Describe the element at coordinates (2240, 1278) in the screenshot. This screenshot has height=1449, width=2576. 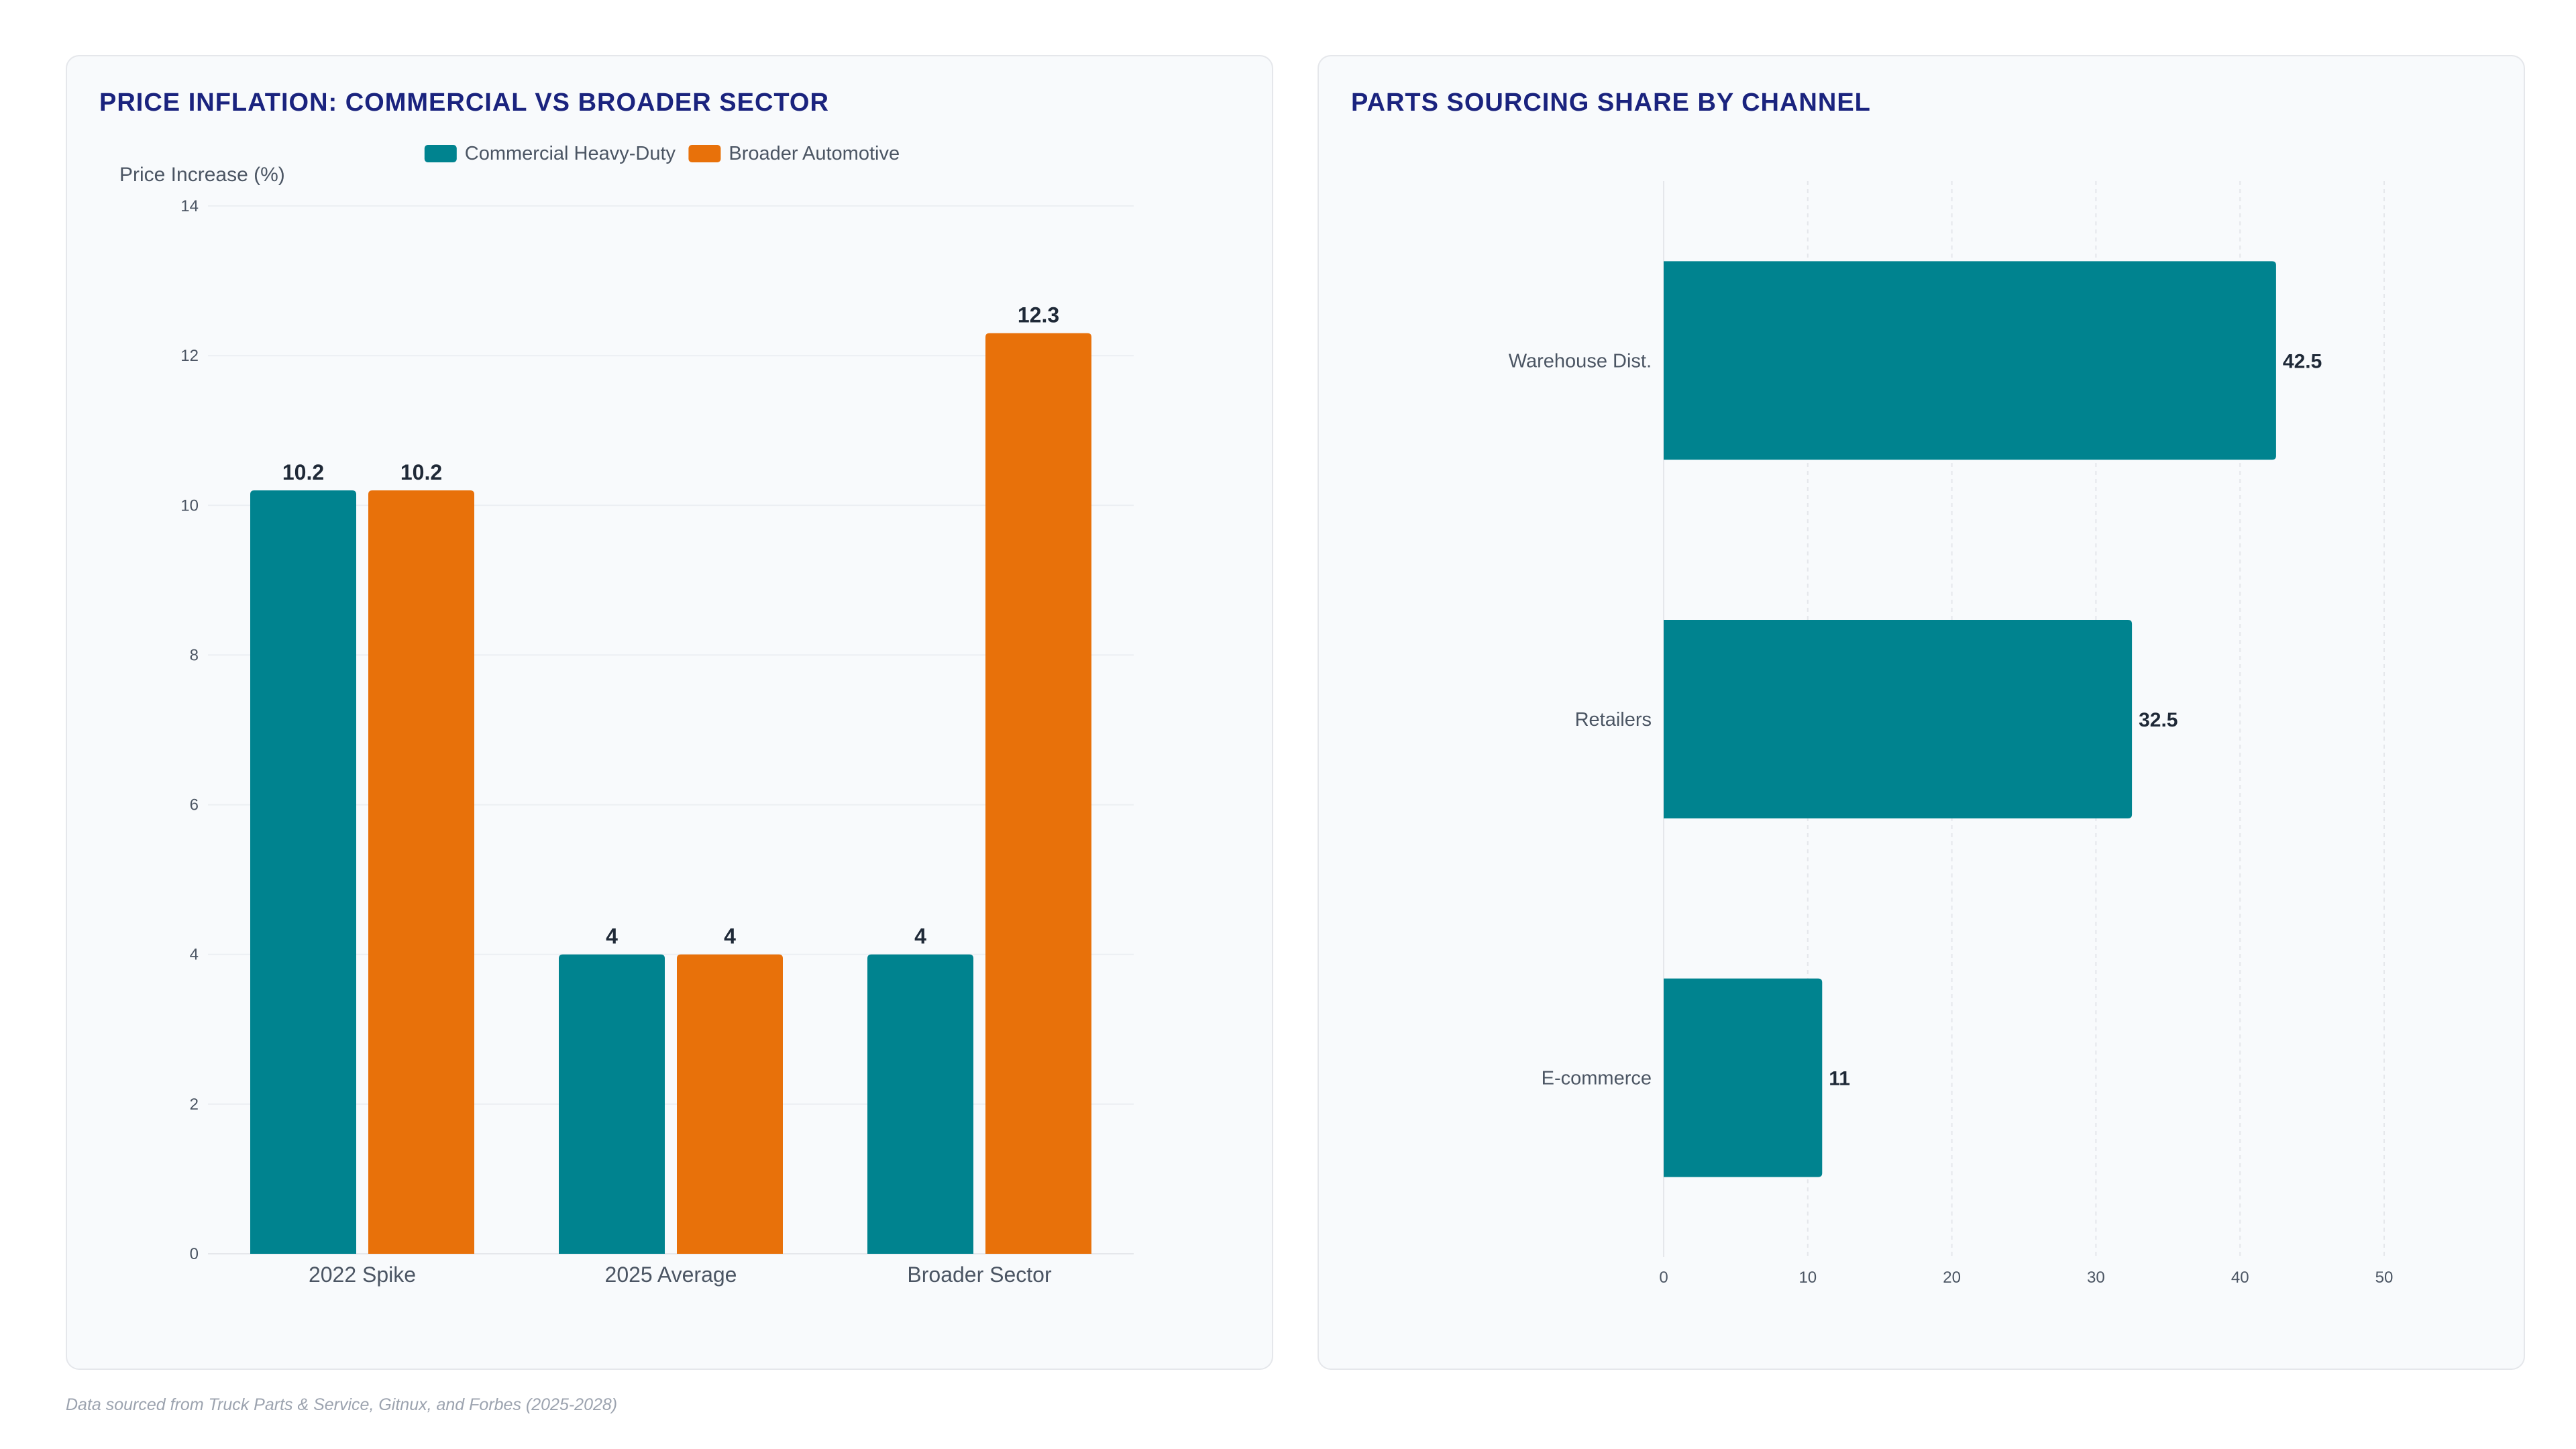
I see `x-tick-label: 40` at that location.